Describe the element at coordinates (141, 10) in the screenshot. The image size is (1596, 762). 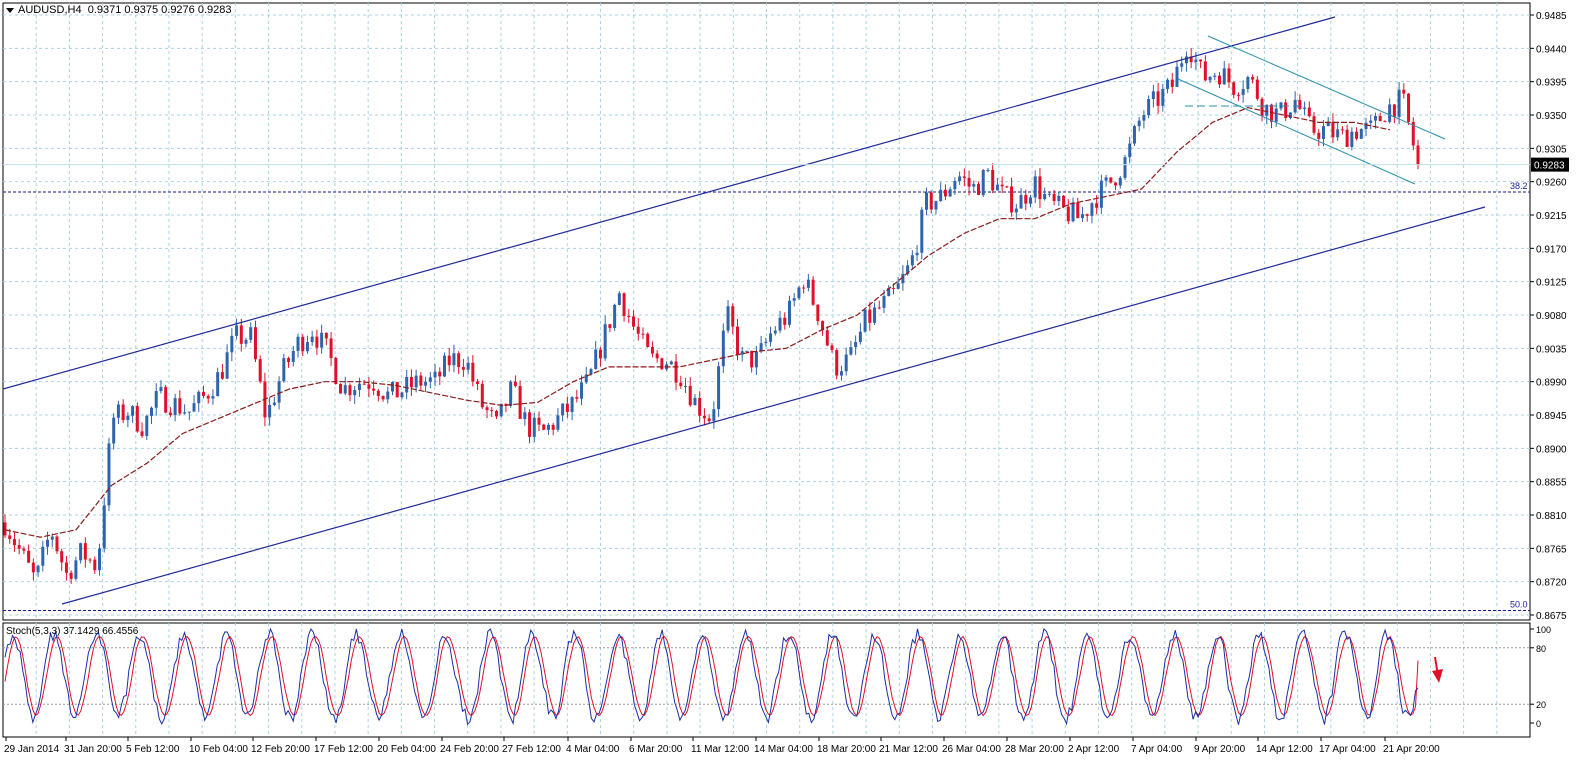
I see `high-value: 0.9375` at that location.